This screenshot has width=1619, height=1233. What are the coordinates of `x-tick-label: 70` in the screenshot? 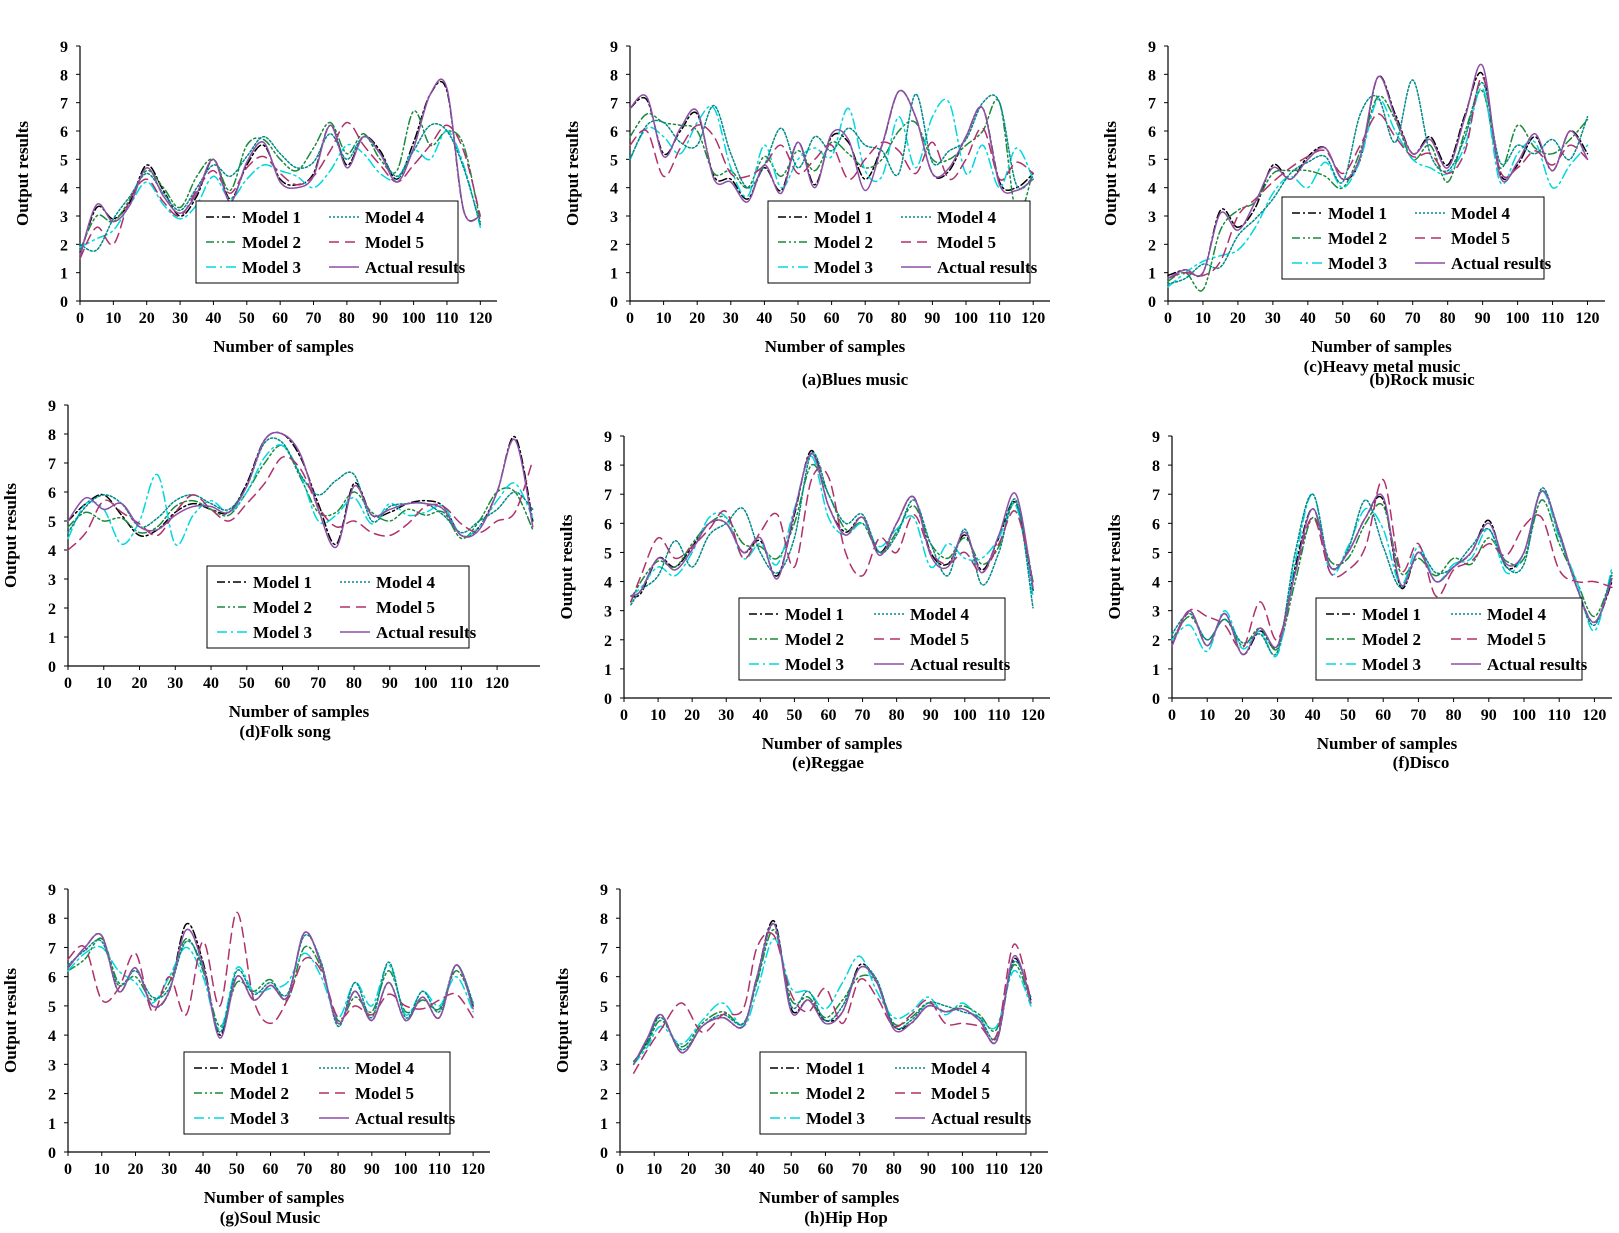 It's located at (1413, 318).